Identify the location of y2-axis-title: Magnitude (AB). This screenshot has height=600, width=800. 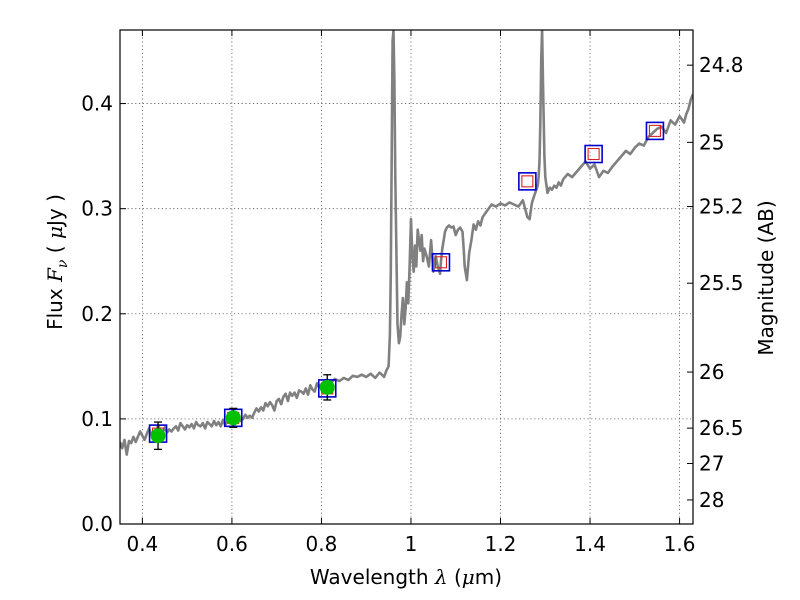
(766, 277).